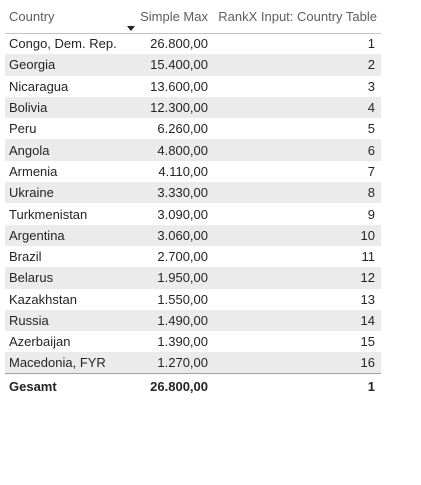  I want to click on cell-simple-max: 6.260,00, so click(182, 129).